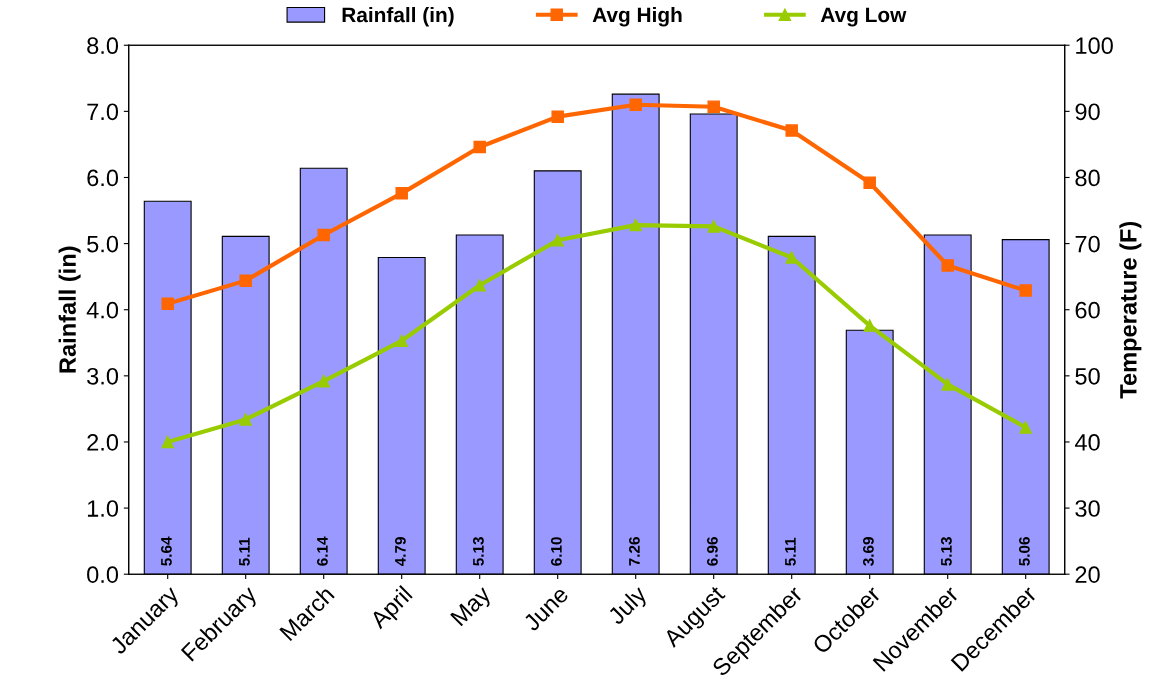 The image size is (1170, 696). Describe the element at coordinates (103, 178) in the screenshot. I see `y-tick-label: 6.0` at that location.